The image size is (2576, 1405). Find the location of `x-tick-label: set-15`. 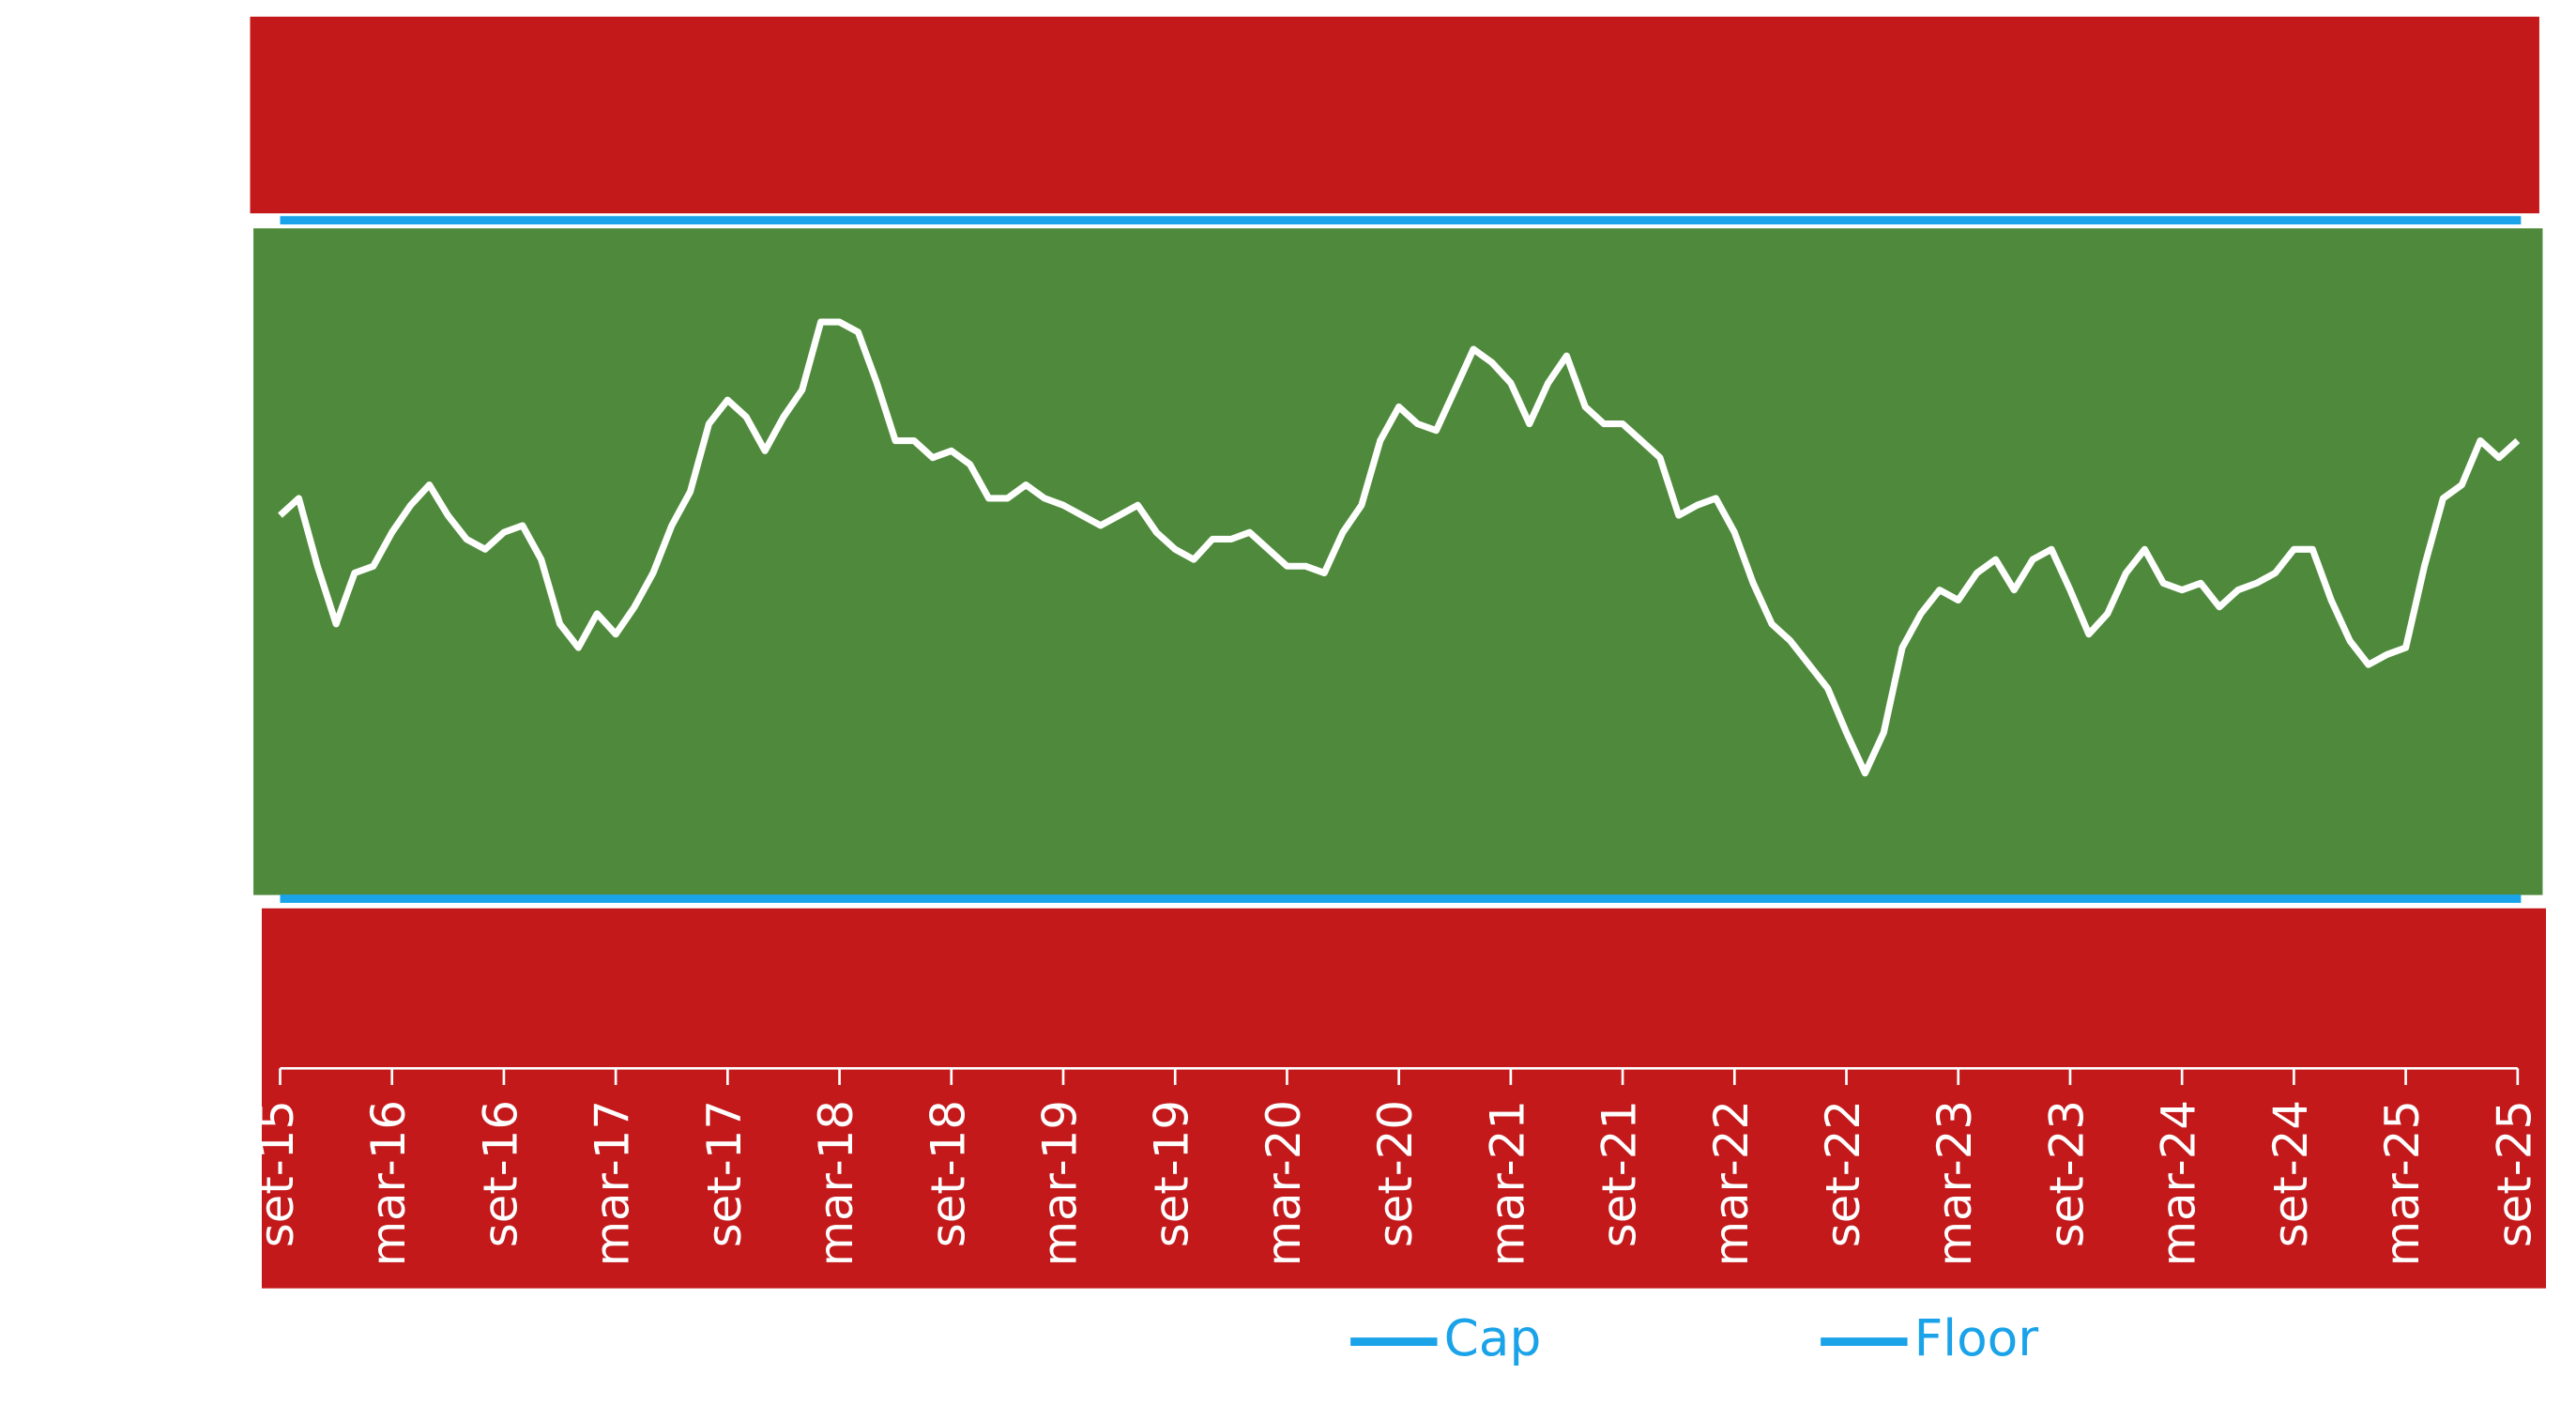

x-tick-label: set-15 is located at coordinates (277, 1174).